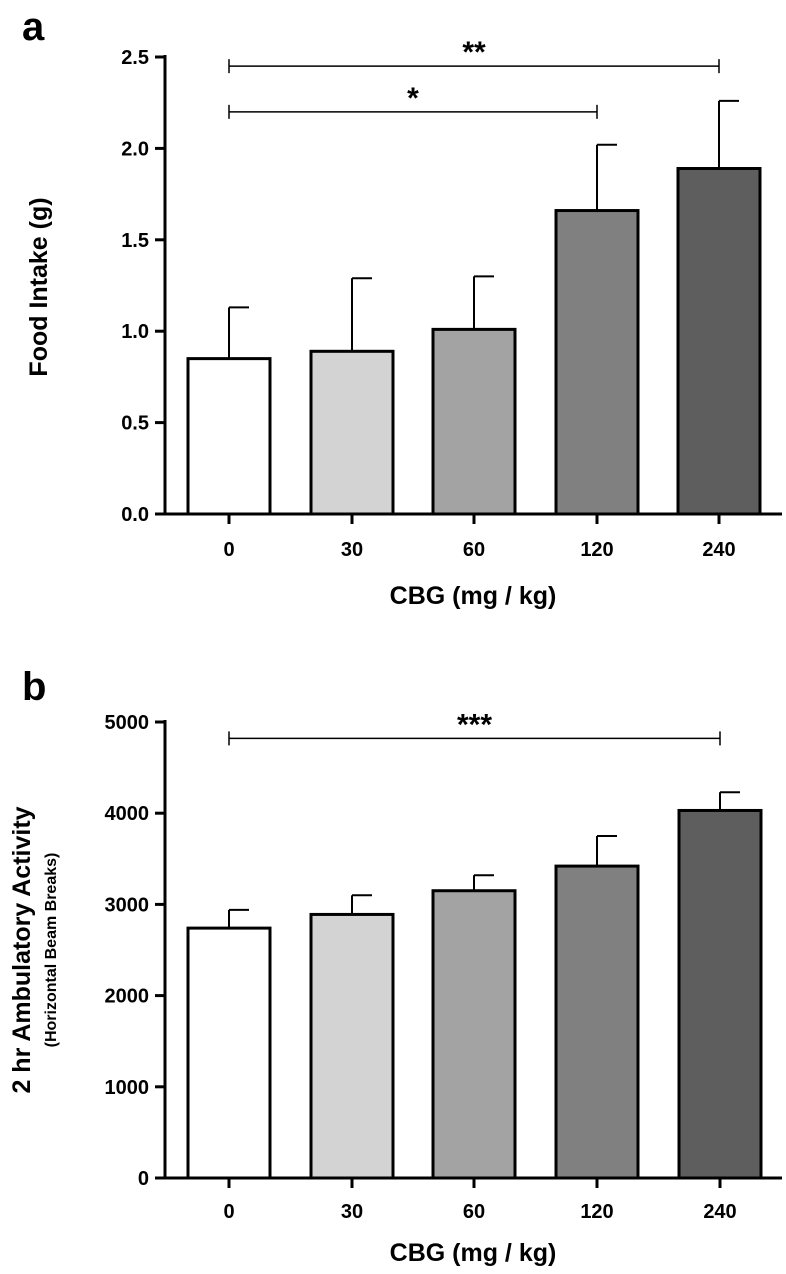 This screenshot has height=1274, width=786. I want to click on panel-b-x-tick-label-0: 0, so click(228, 1212).